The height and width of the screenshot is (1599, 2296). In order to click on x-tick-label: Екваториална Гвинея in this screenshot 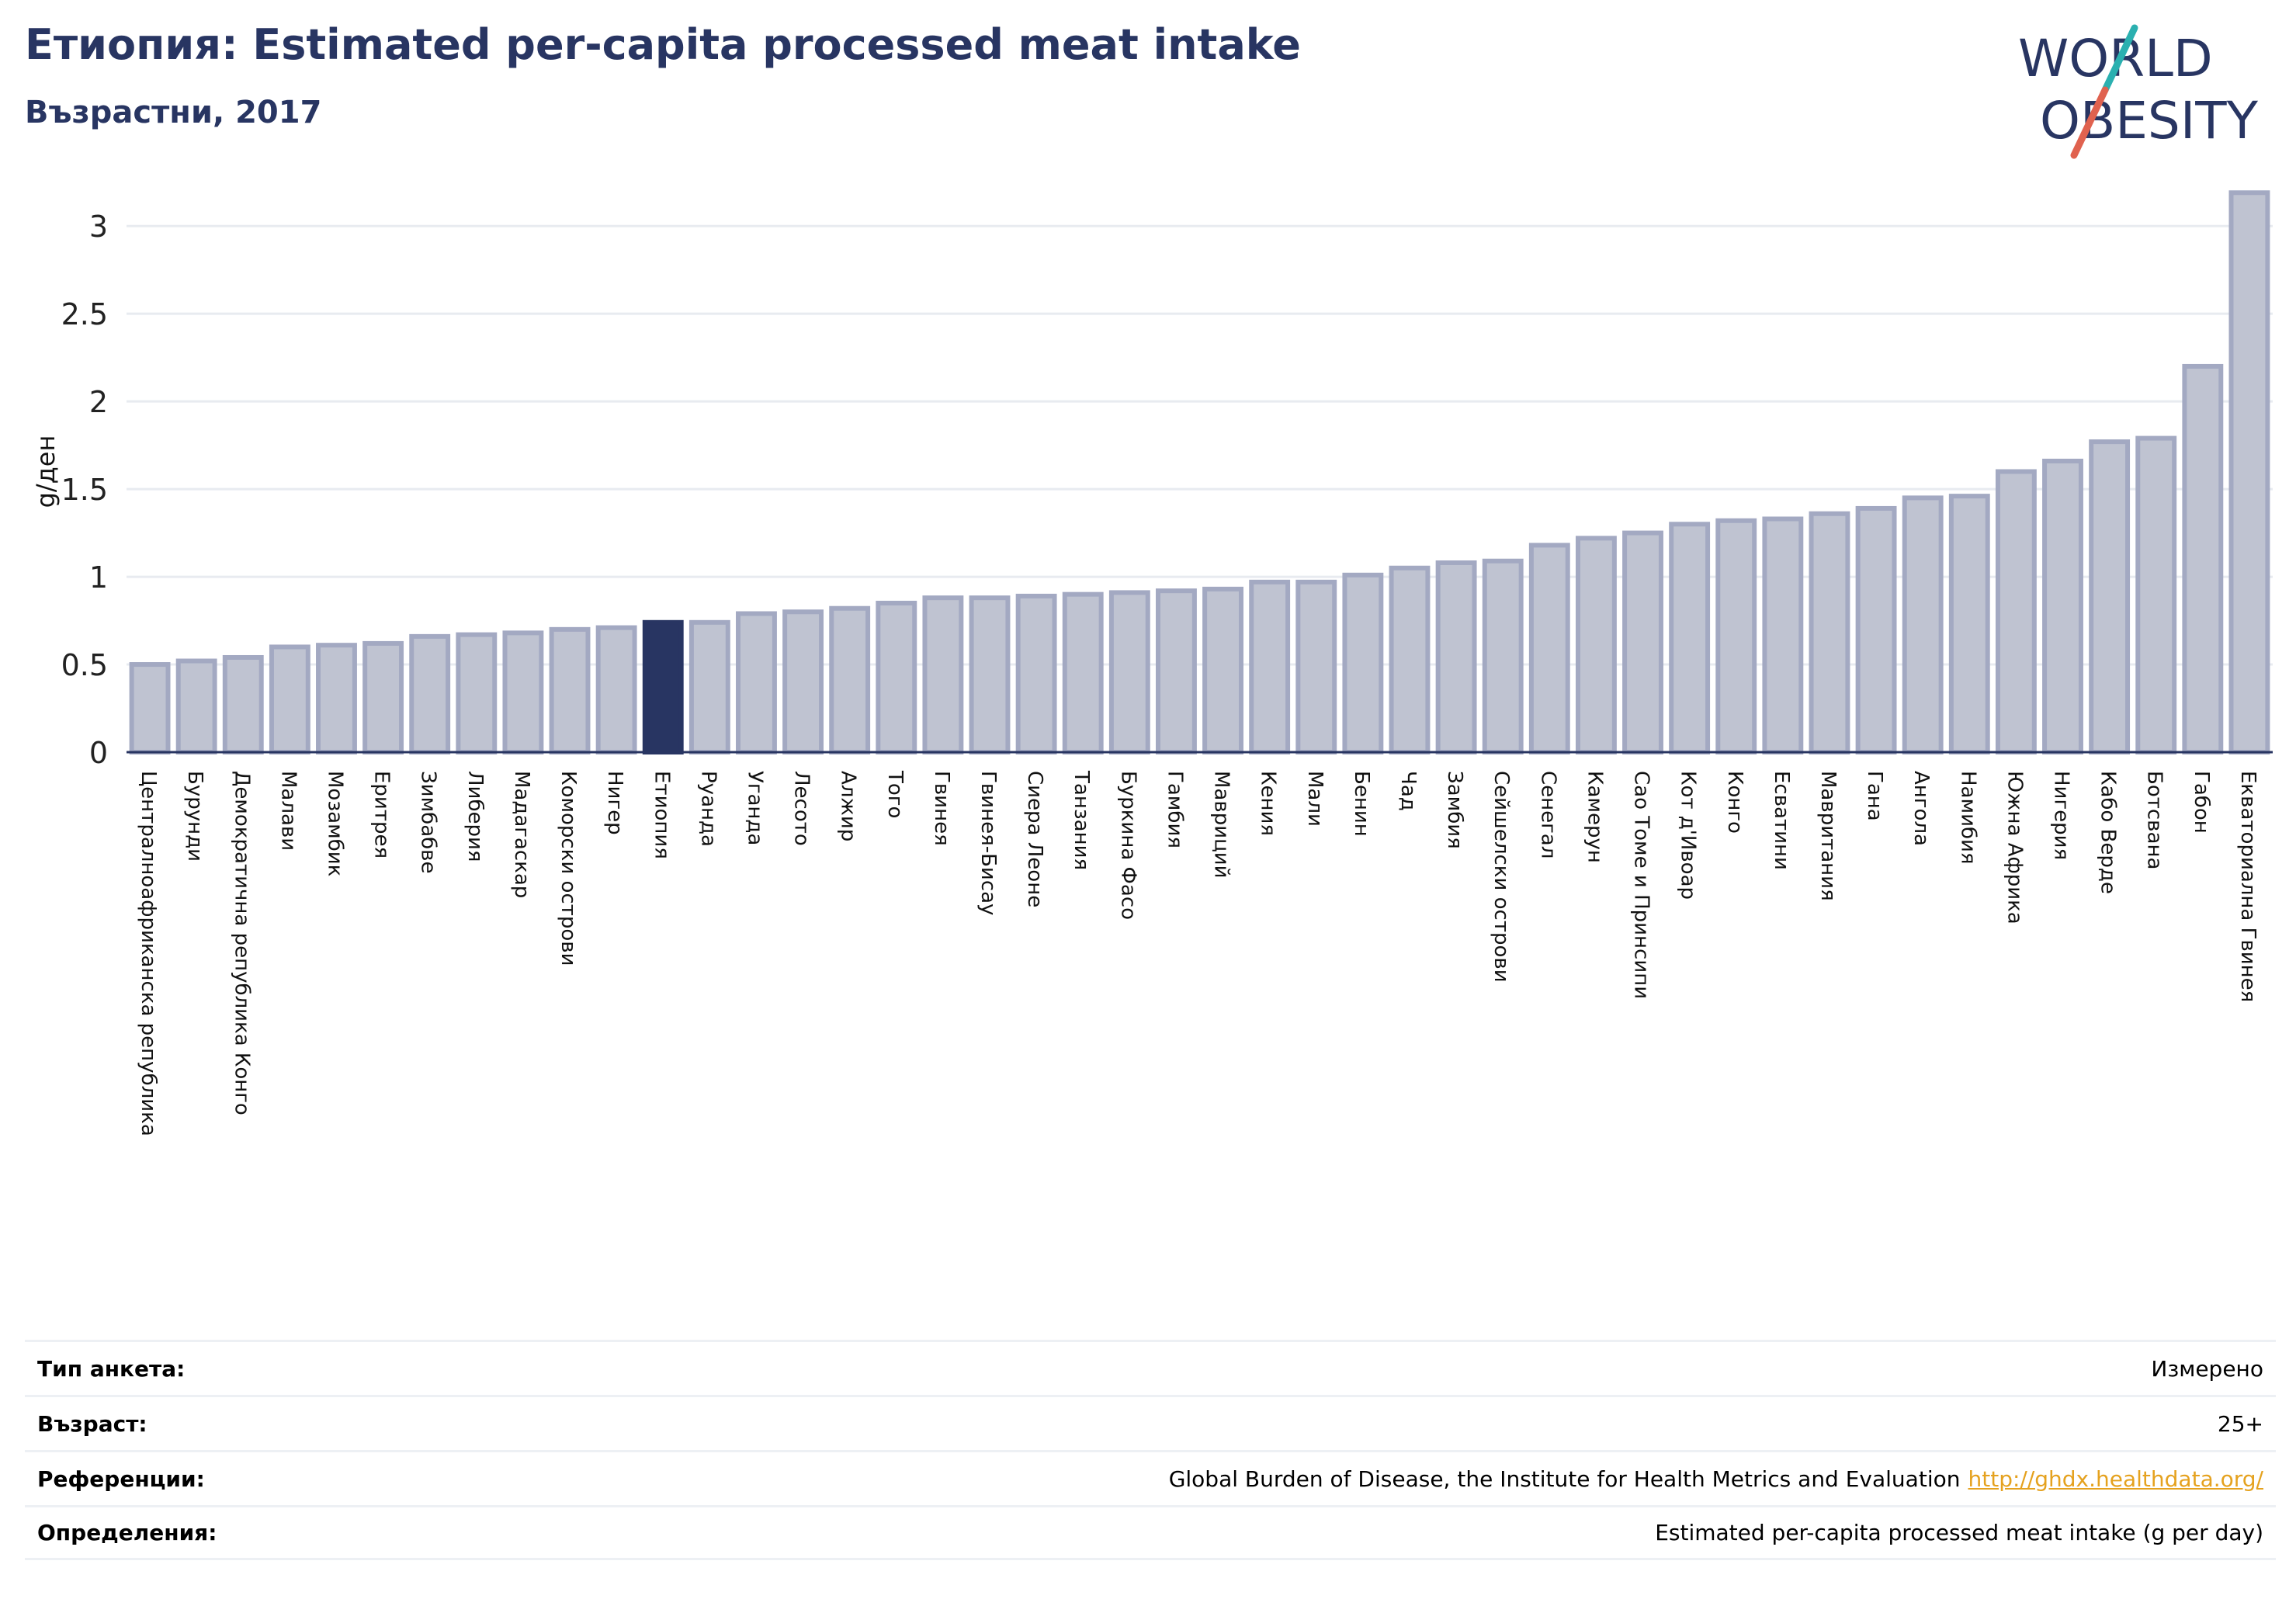, I will do `click(2248, 886)`.